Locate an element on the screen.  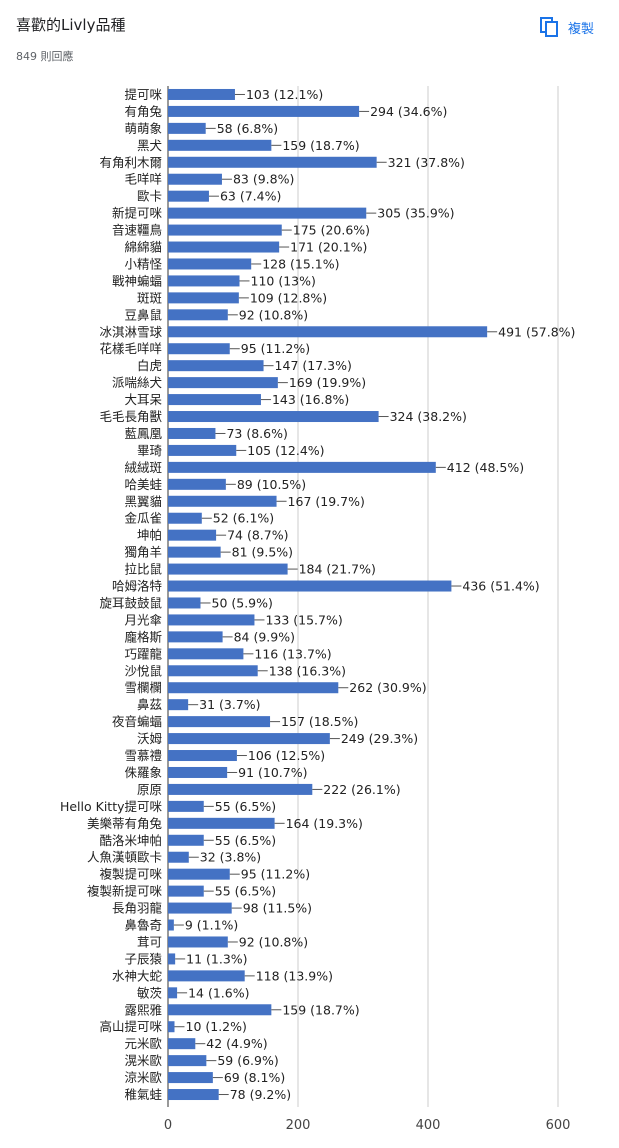
value-label: 31 (3.7%) is located at coordinates (229, 704).